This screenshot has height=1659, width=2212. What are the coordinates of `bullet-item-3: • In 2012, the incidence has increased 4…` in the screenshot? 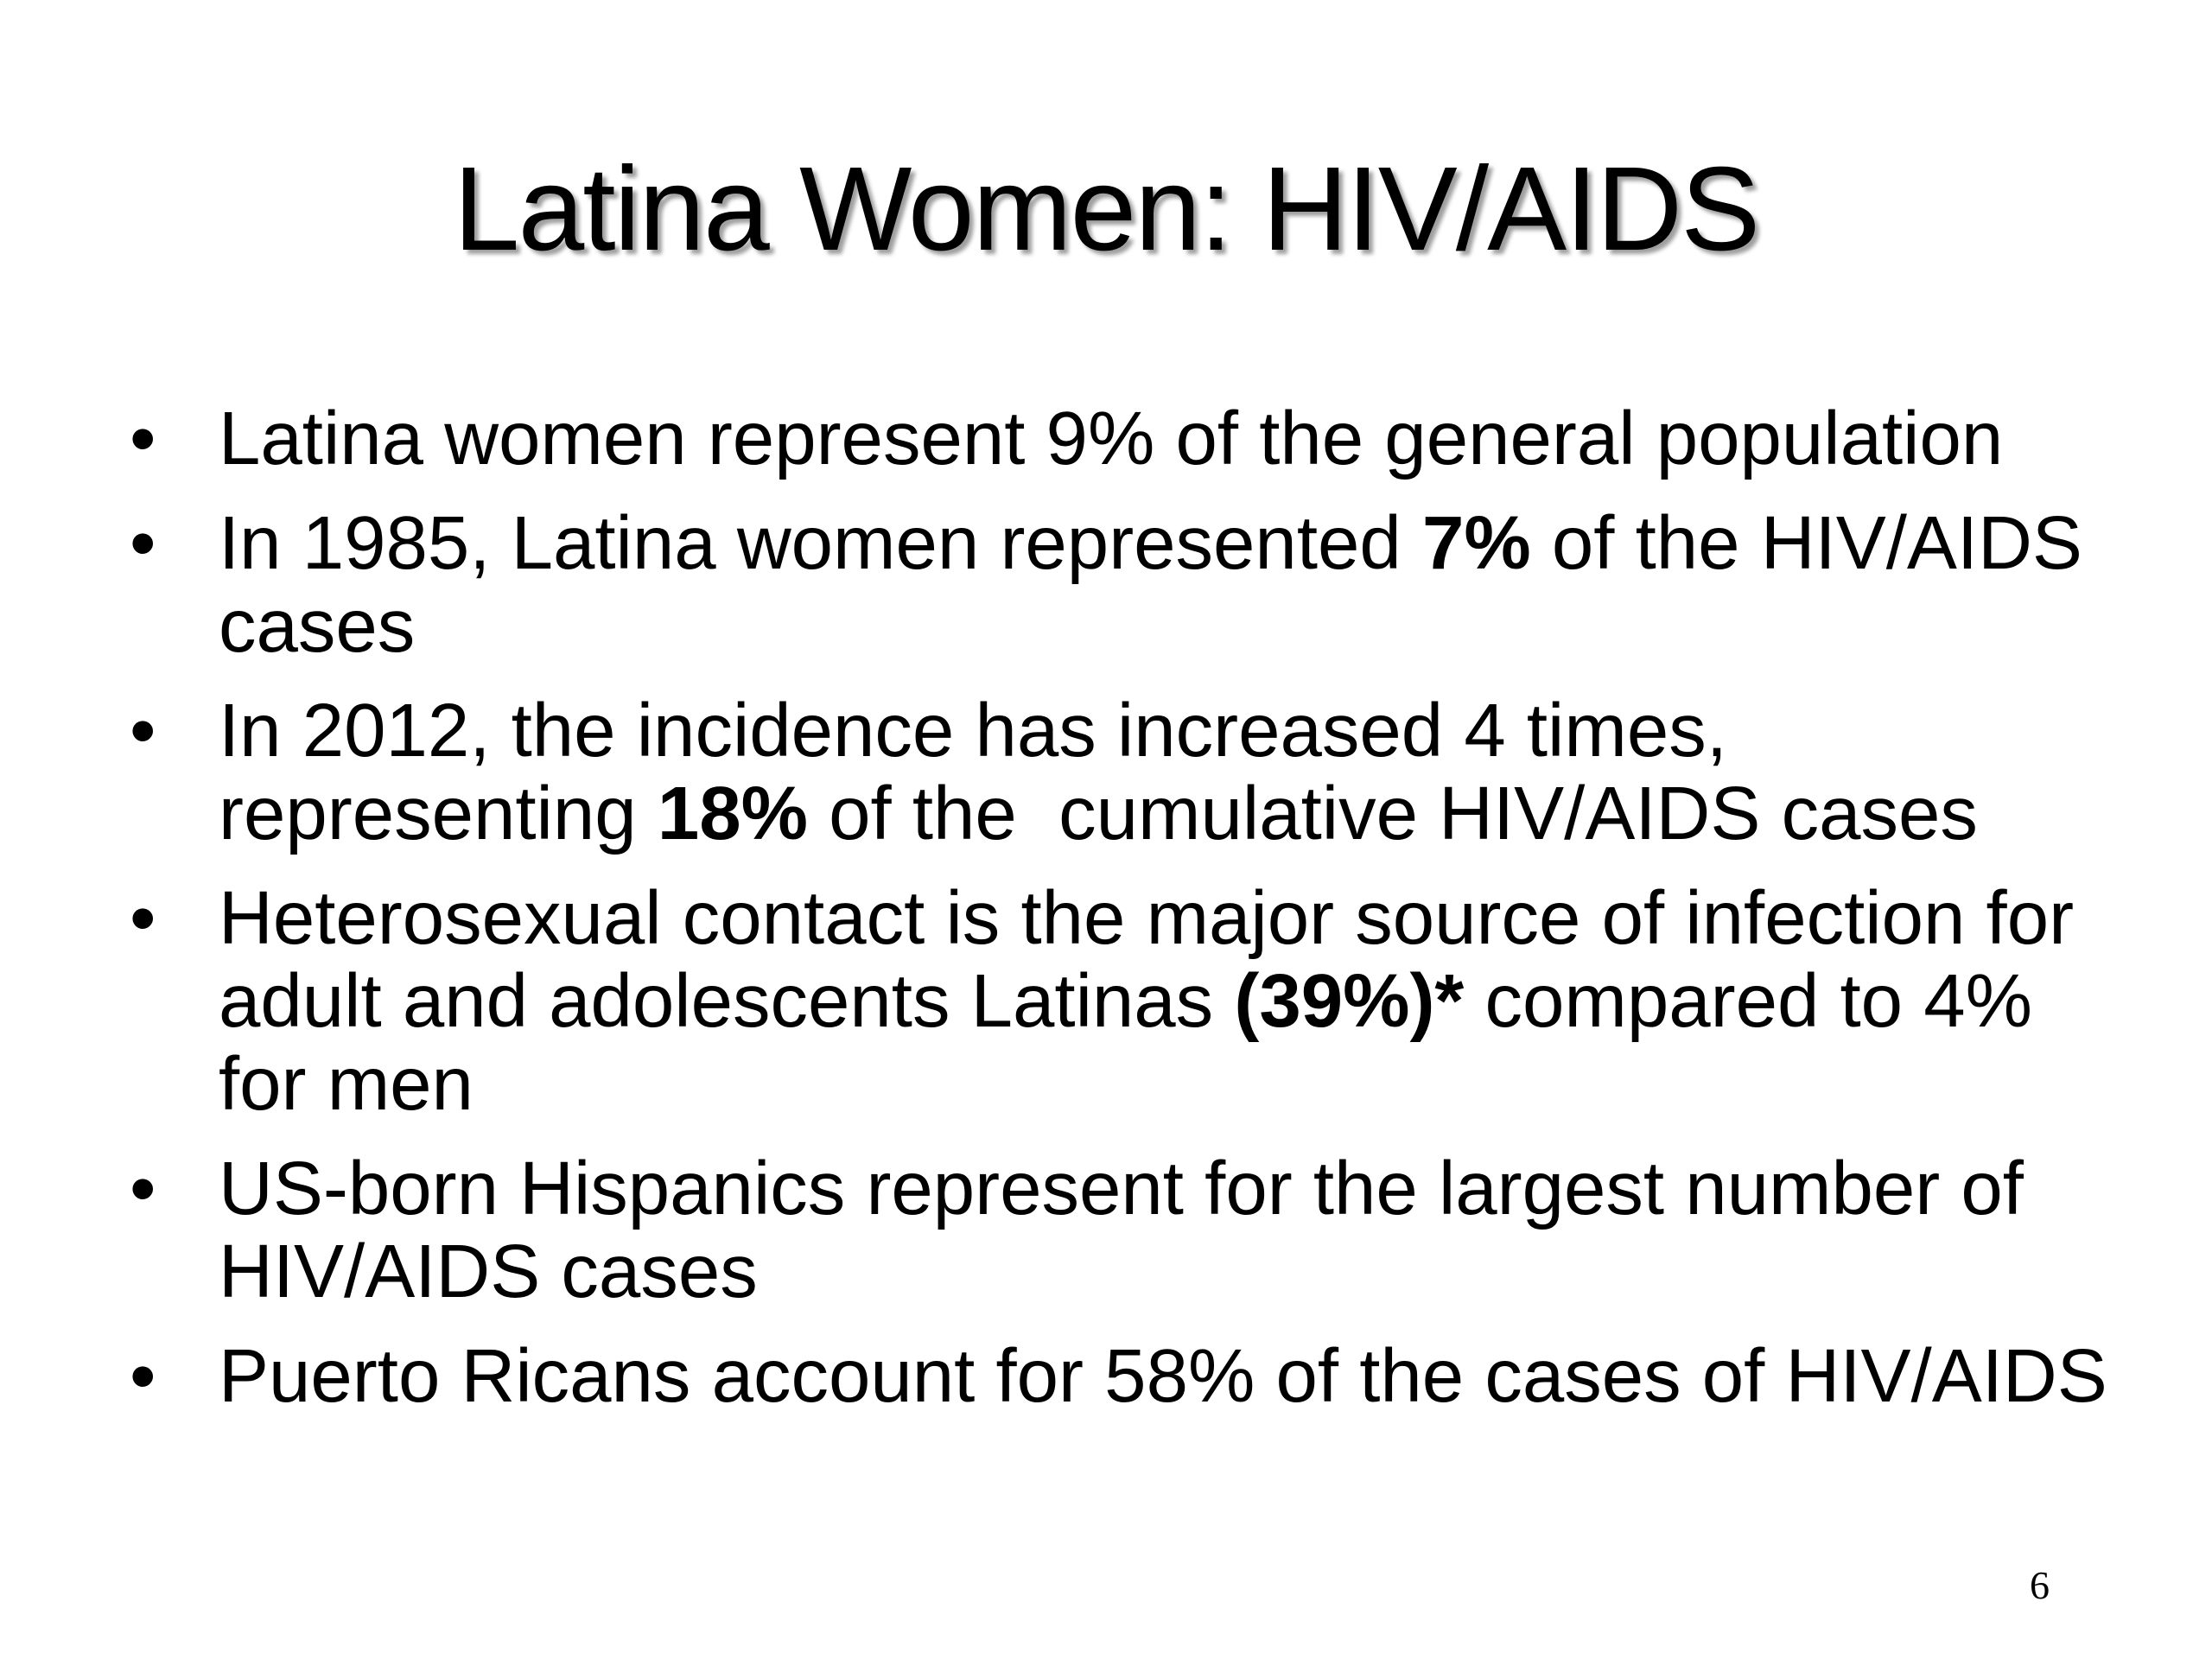 It's located at (1119, 772).